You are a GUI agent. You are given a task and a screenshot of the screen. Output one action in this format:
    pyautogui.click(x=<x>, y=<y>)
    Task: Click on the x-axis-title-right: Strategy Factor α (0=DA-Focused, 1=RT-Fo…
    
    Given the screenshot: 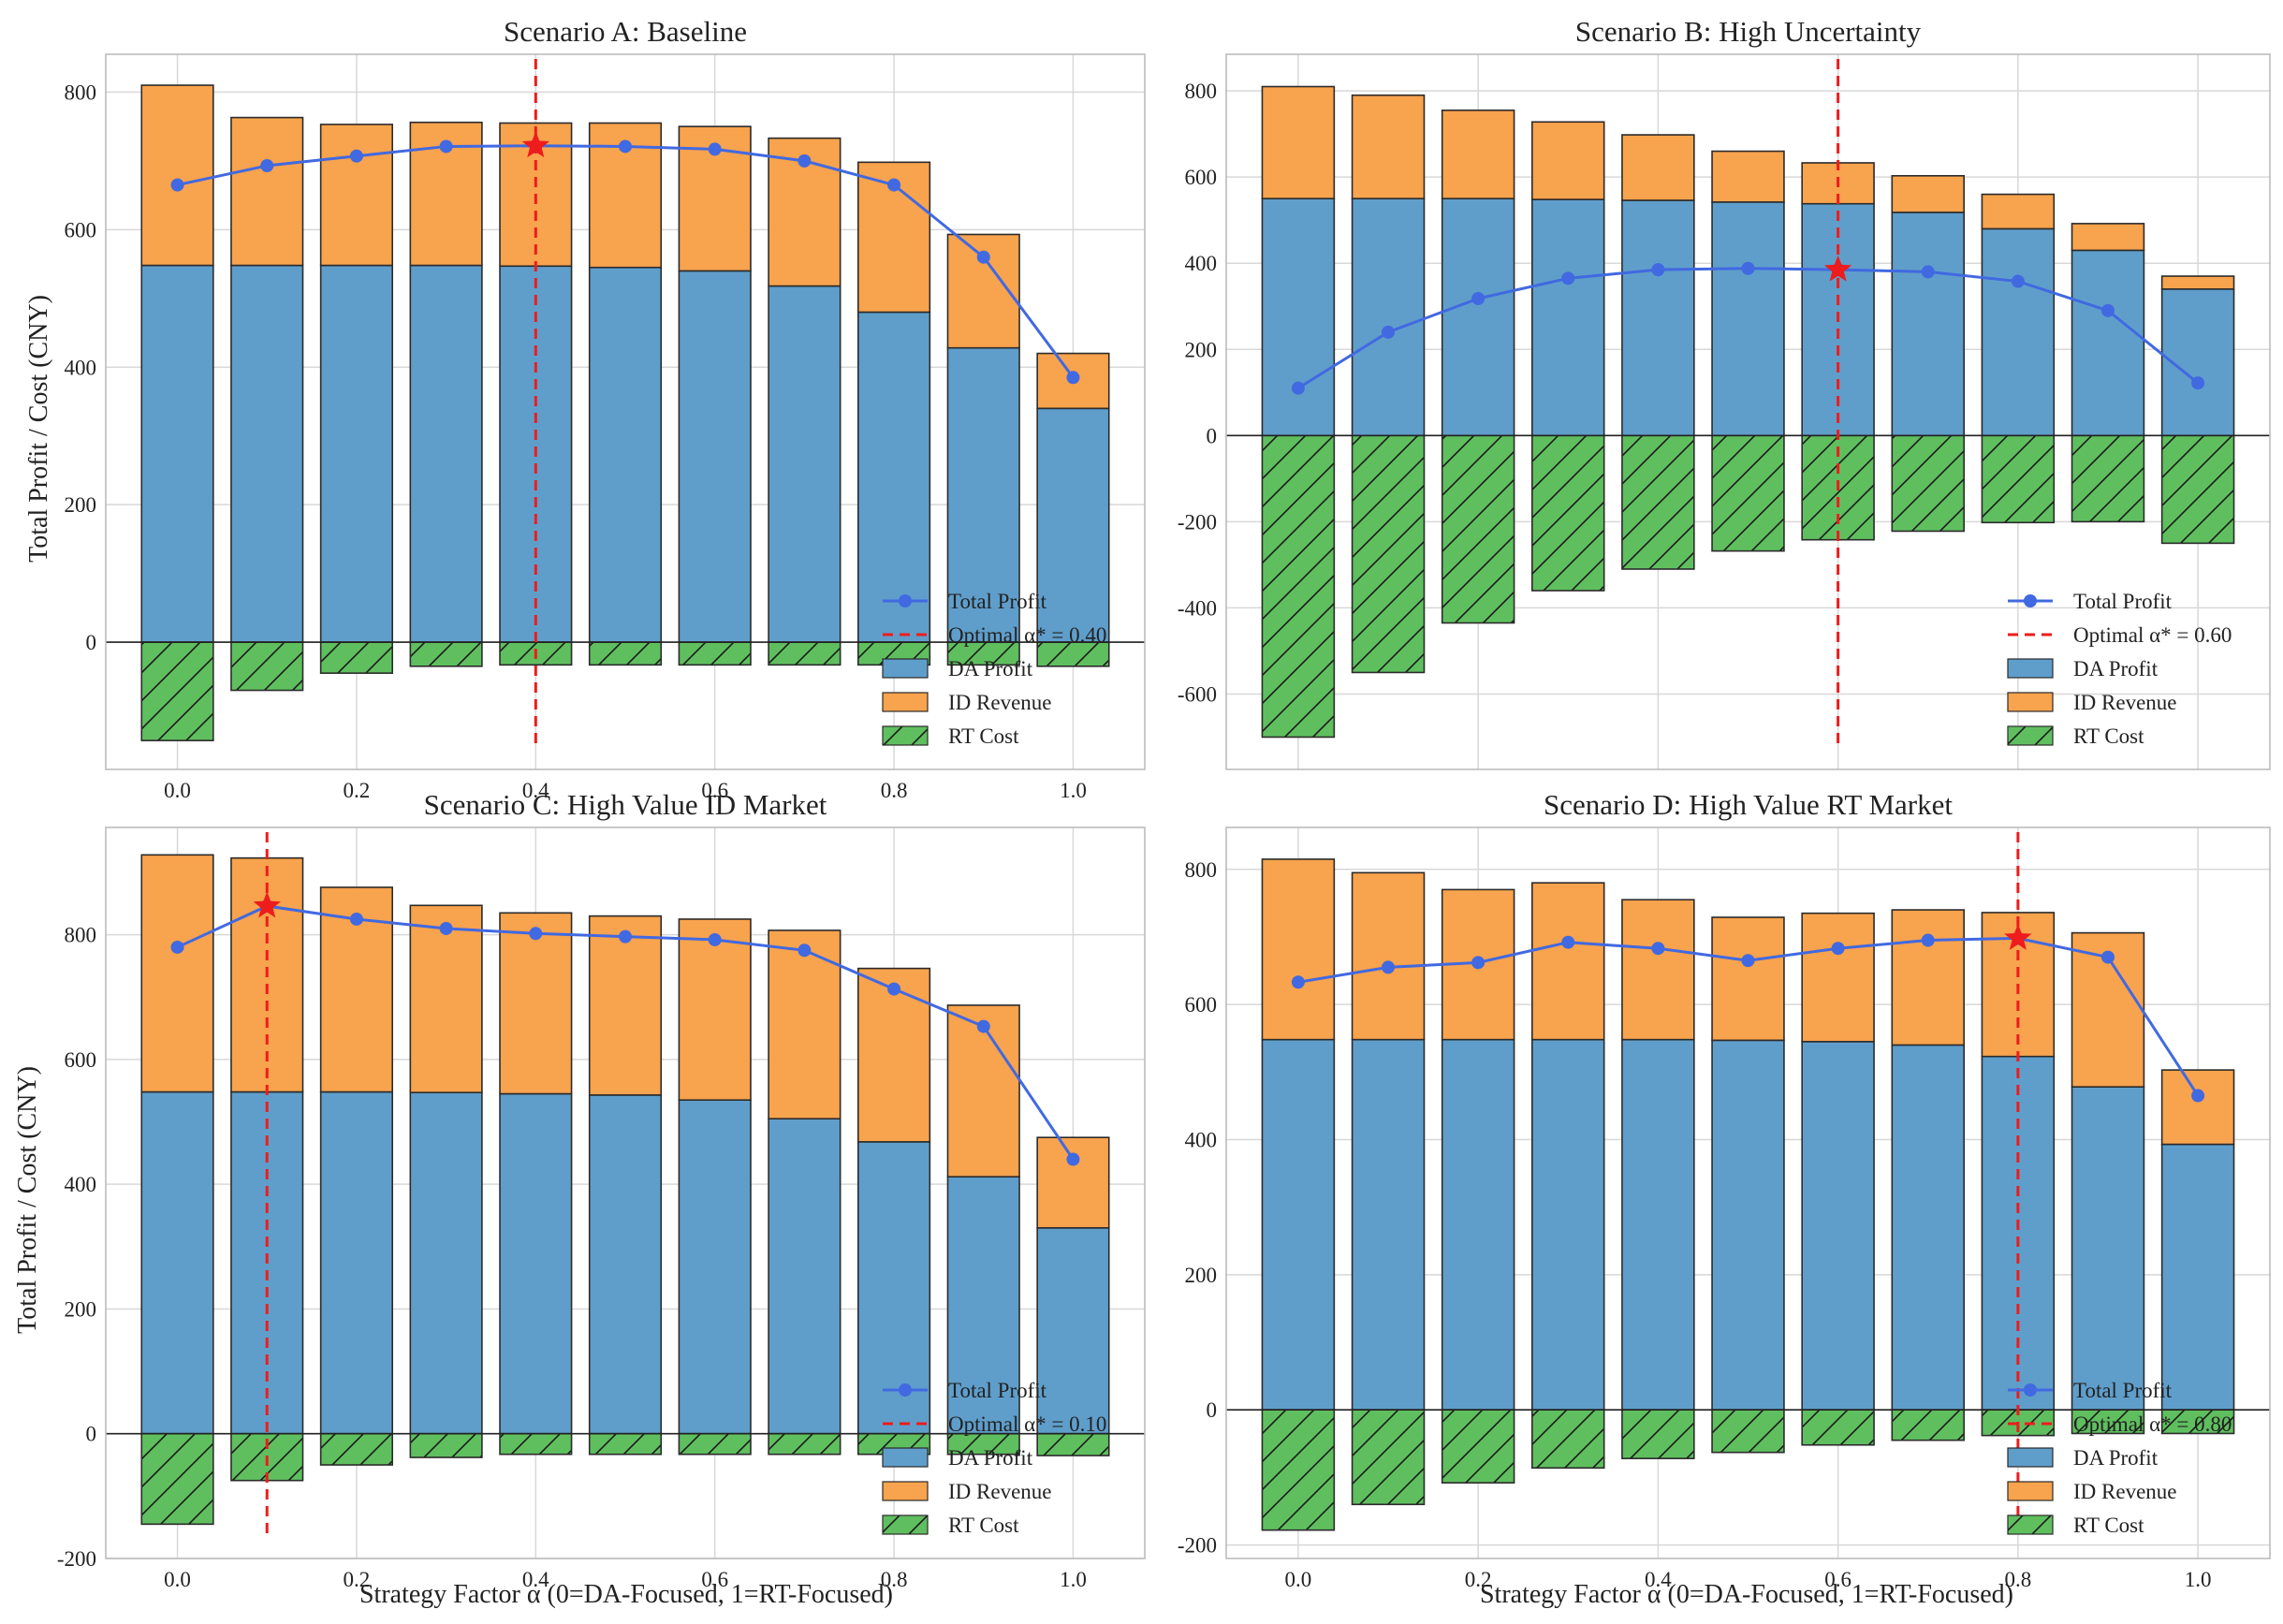 What is the action you would take?
    pyautogui.click(x=1746, y=1594)
    